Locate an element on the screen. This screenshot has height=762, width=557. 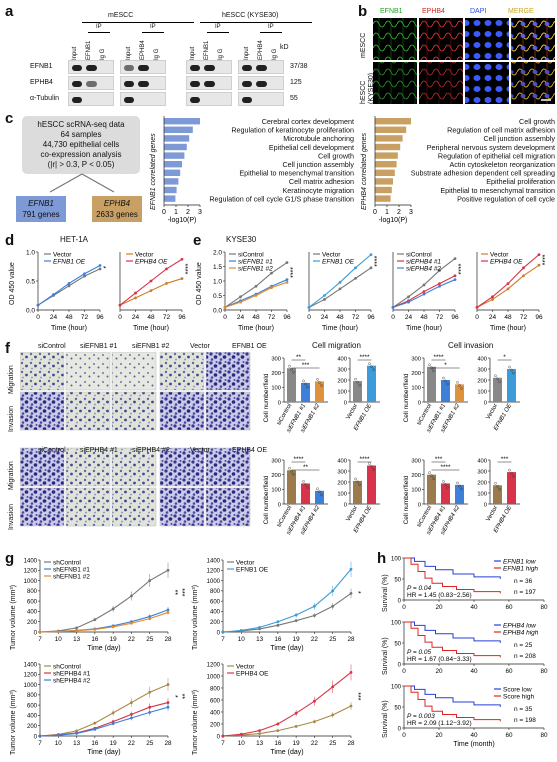
micrograph-r0-c0 is located at coordinates (42, 371).